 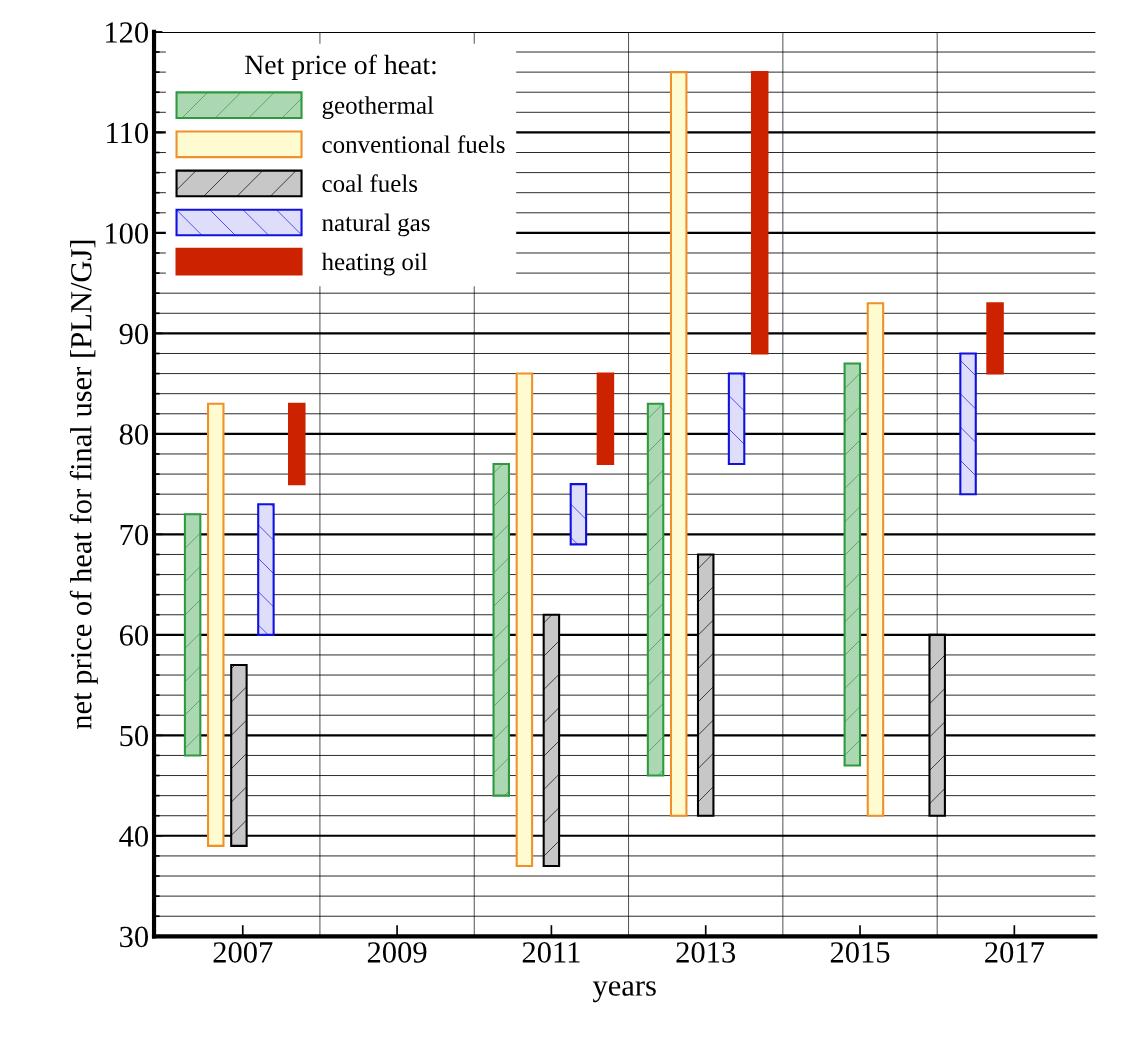 I want to click on y-tick-label: 30, so click(x=134, y=937).